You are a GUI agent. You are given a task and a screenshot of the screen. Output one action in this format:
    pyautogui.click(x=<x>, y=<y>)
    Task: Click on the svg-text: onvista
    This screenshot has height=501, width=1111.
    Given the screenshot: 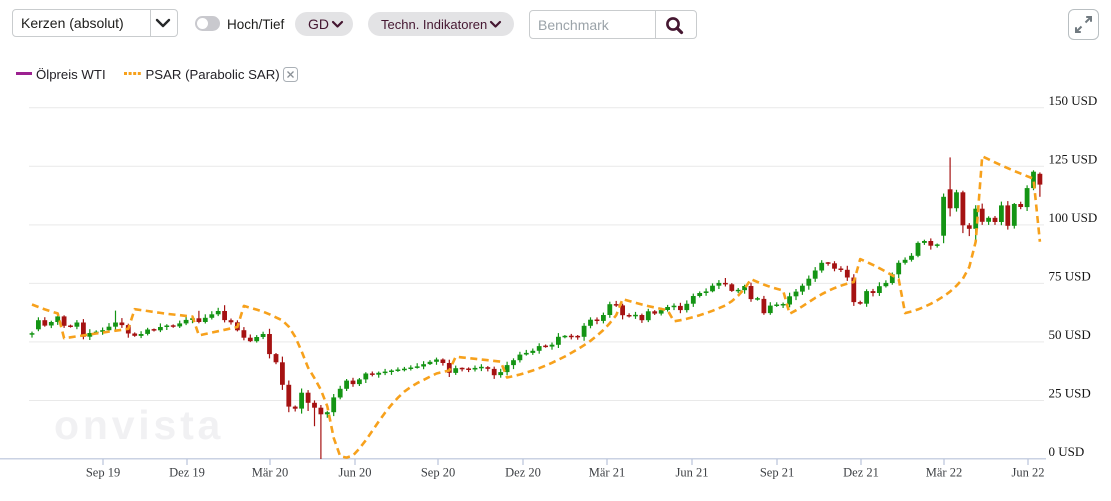 What is the action you would take?
    pyautogui.click(x=139, y=425)
    